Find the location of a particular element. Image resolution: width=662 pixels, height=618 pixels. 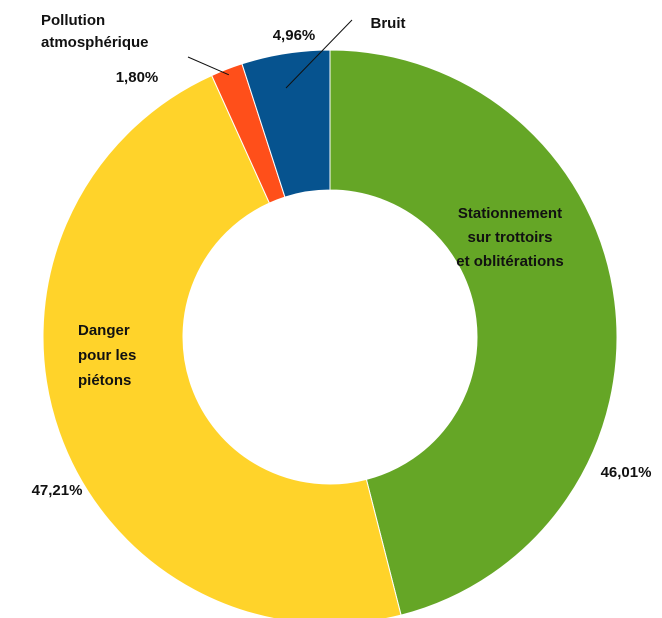

slice-bruit is located at coordinates (286, 123).